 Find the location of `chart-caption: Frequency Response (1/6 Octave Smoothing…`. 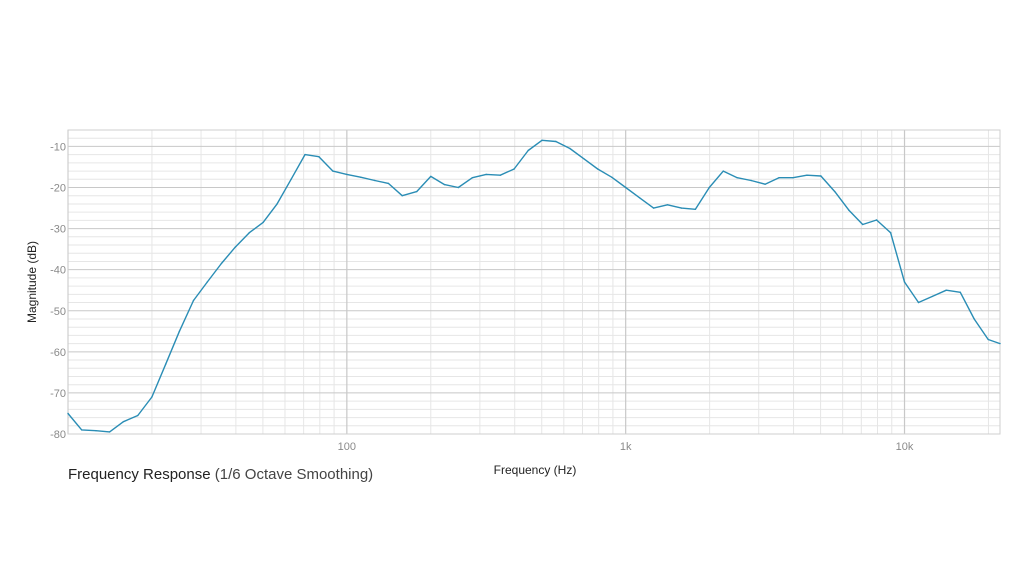

chart-caption: Frequency Response (1/6 Octave Smoothing… is located at coordinates (220, 474).